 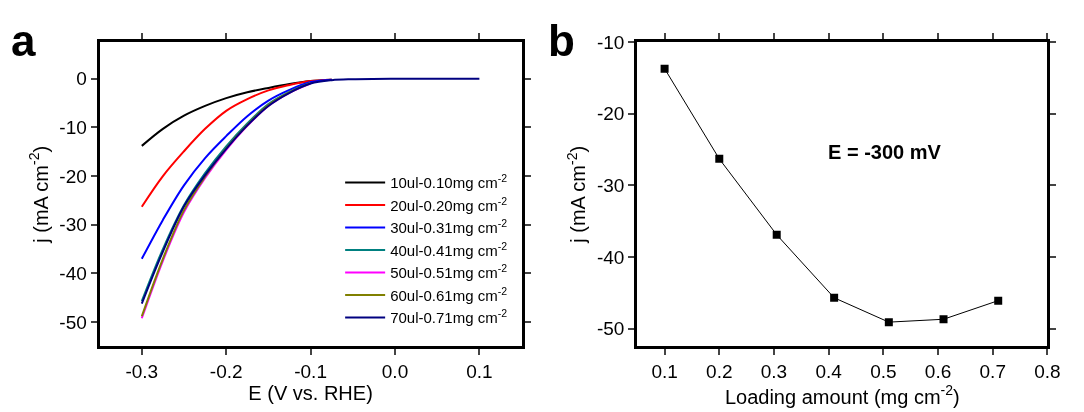 What do you see at coordinates (1047, 372) in the screenshot?
I see `x-tick-label: 0.8` at bounding box center [1047, 372].